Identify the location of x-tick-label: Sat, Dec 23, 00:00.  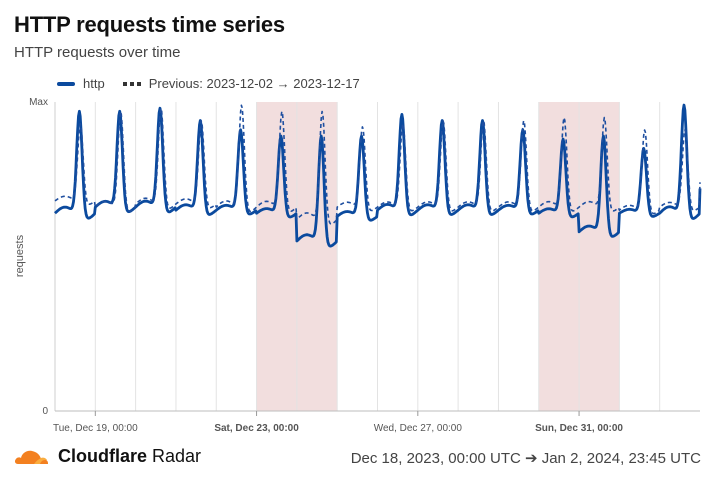
(256, 428).